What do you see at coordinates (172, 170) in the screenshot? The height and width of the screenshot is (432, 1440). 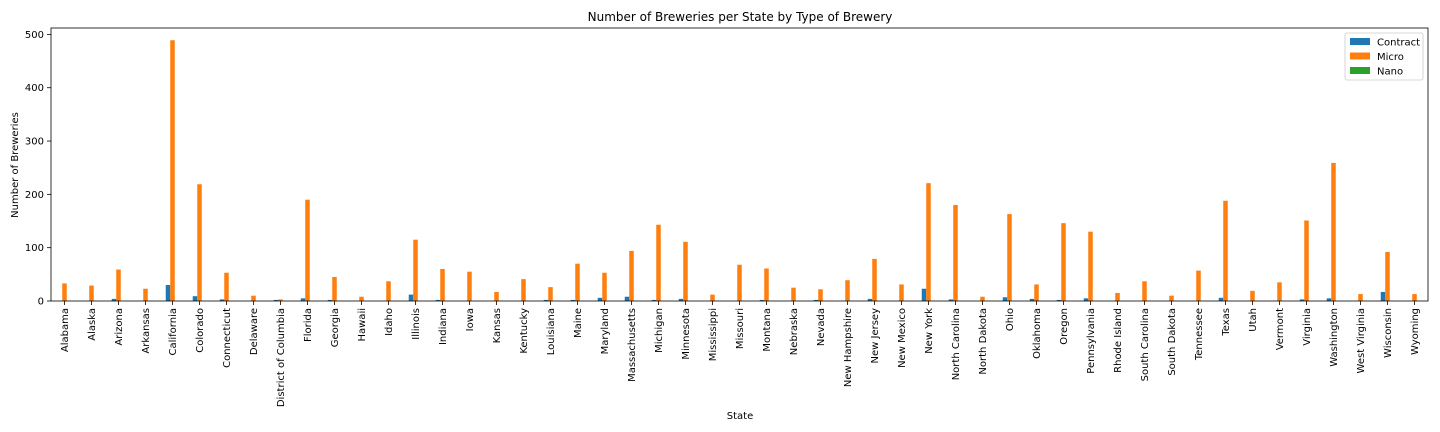 I see `bar-micro-california` at bounding box center [172, 170].